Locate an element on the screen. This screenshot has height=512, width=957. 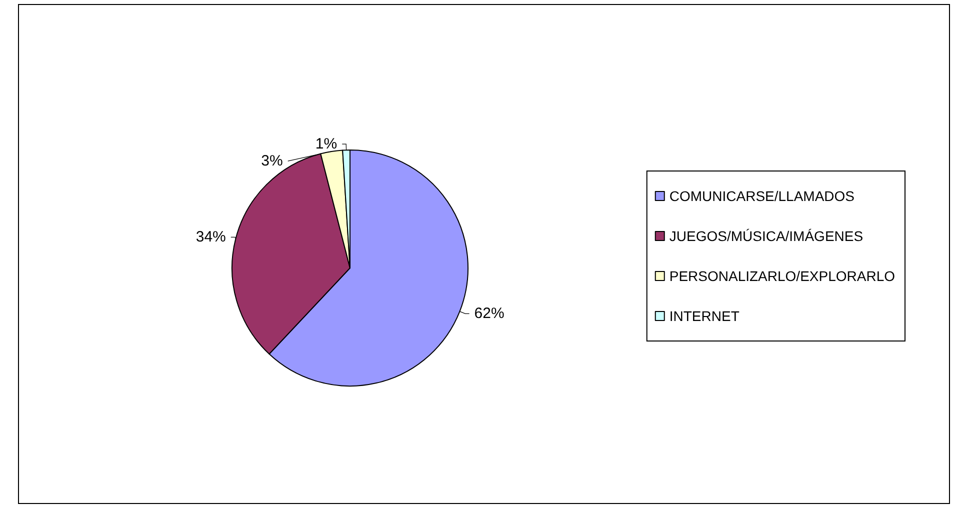
legend-label: PERSONALIZARLO/EXPLORARLO is located at coordinates (782, 276).